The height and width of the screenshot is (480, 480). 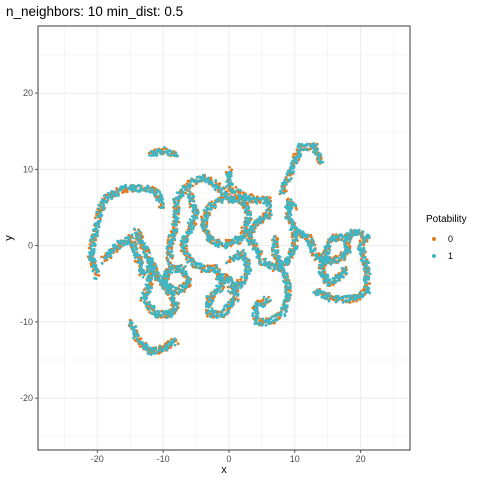 I want to click on legend-title: Potability, so click(x=446, y=219).